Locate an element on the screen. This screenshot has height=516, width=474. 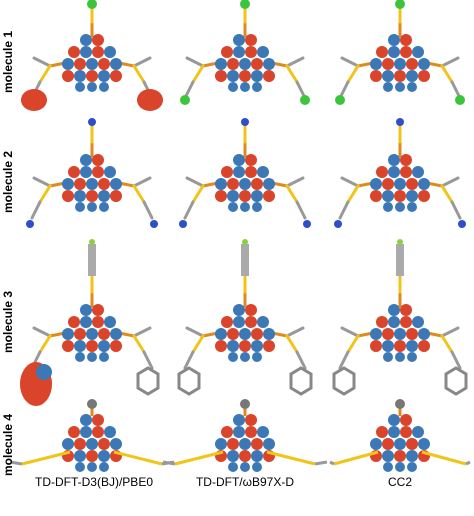
row-label: molecule 3 is located at coordinates (8, 322).